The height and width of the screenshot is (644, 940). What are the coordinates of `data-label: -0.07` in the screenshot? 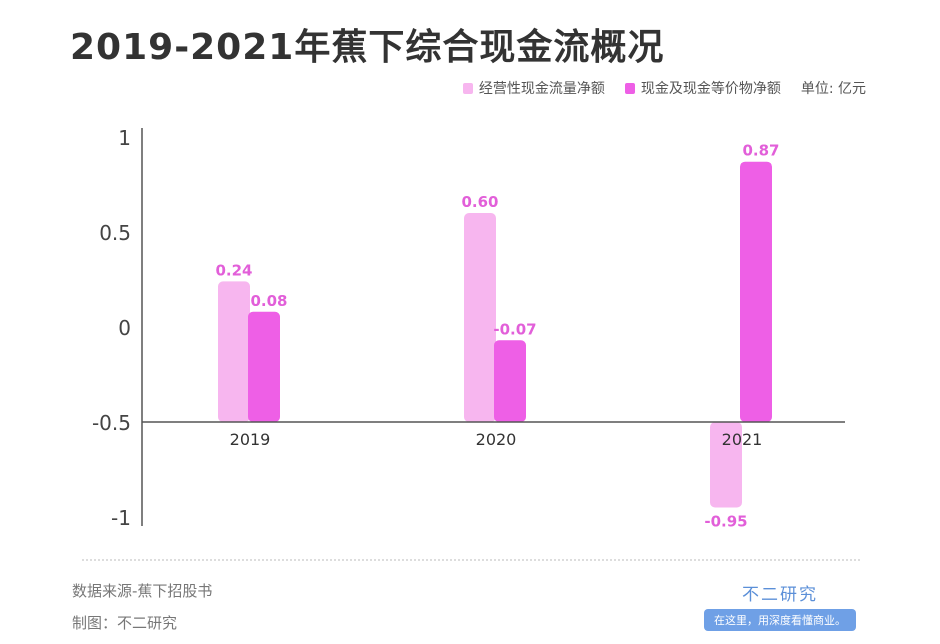 It's located at (514, 329).